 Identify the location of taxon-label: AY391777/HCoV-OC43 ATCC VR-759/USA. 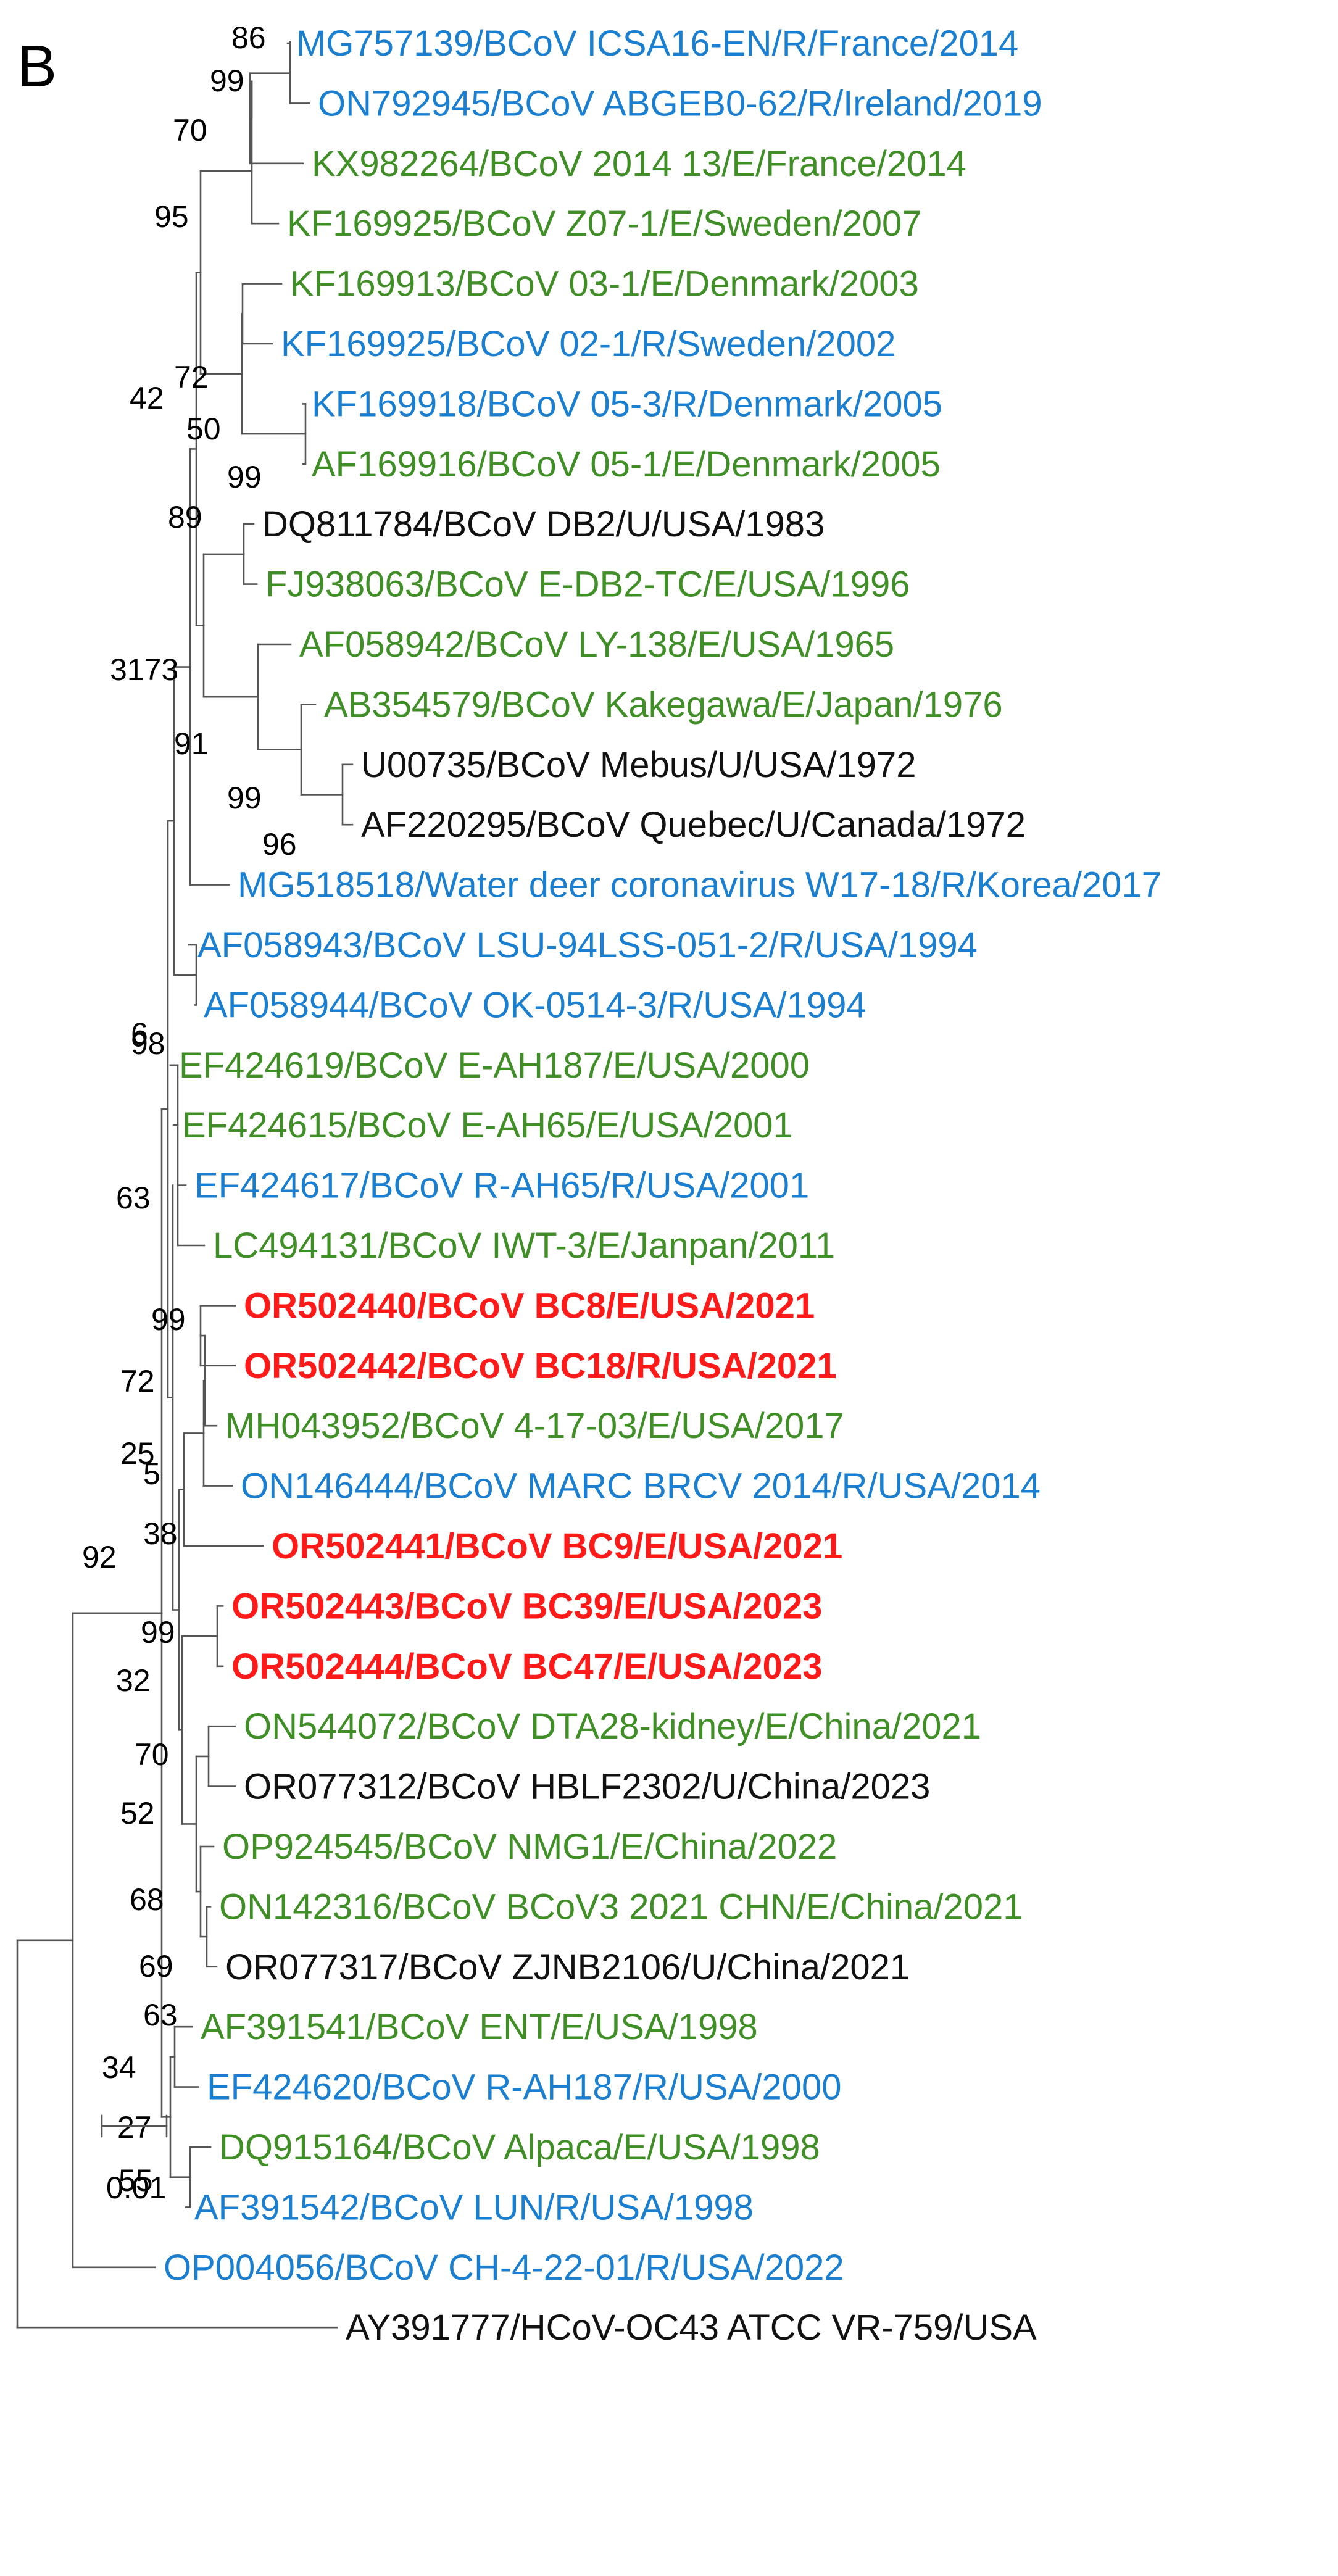
(692, 2328).